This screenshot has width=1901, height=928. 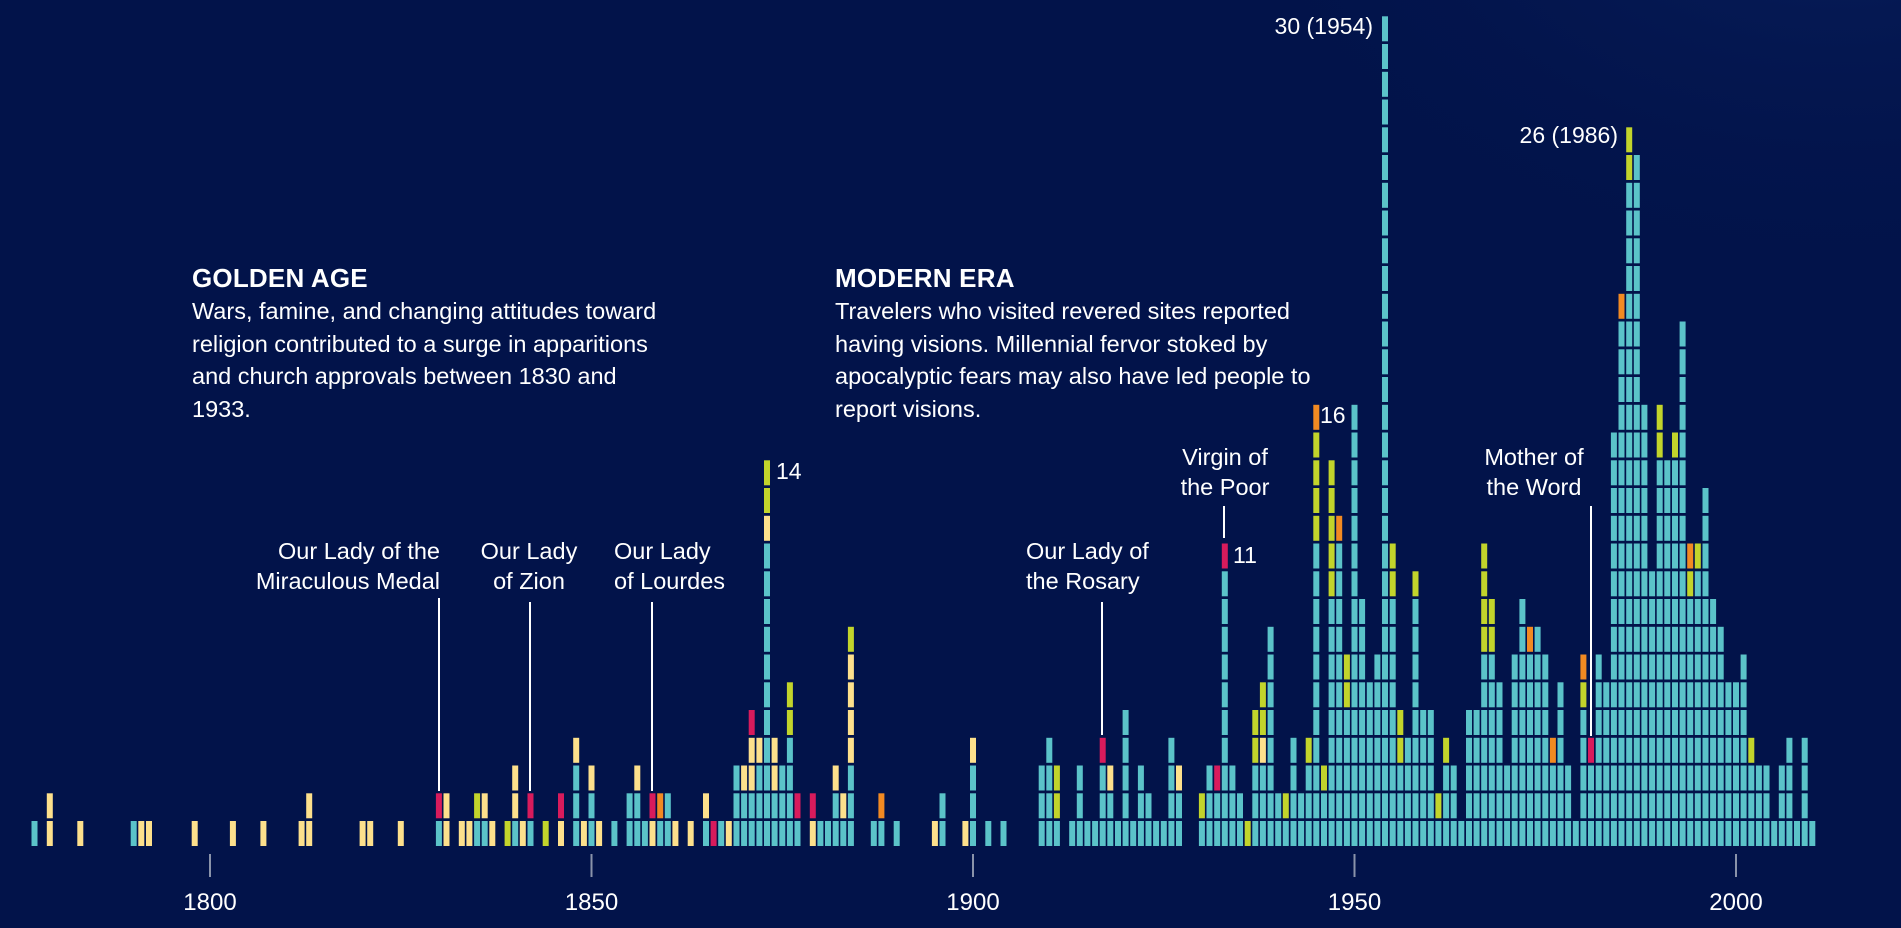 What do you see at coordinates (1133, 833) in the screenshot?
I see `column-1921` at bounding box center [1133, 833].